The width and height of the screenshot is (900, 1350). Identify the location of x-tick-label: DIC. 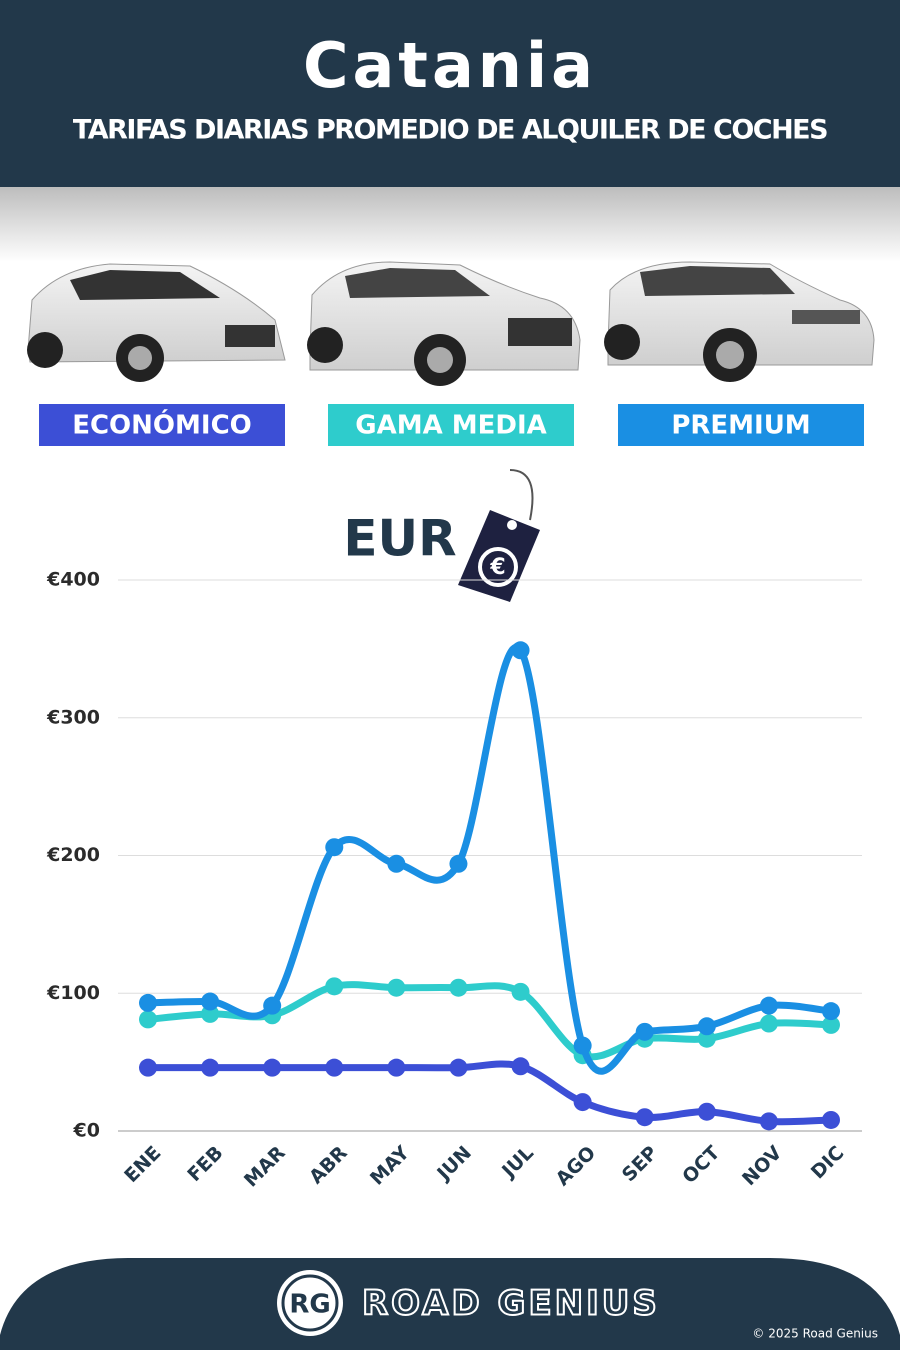
(828, 1163).